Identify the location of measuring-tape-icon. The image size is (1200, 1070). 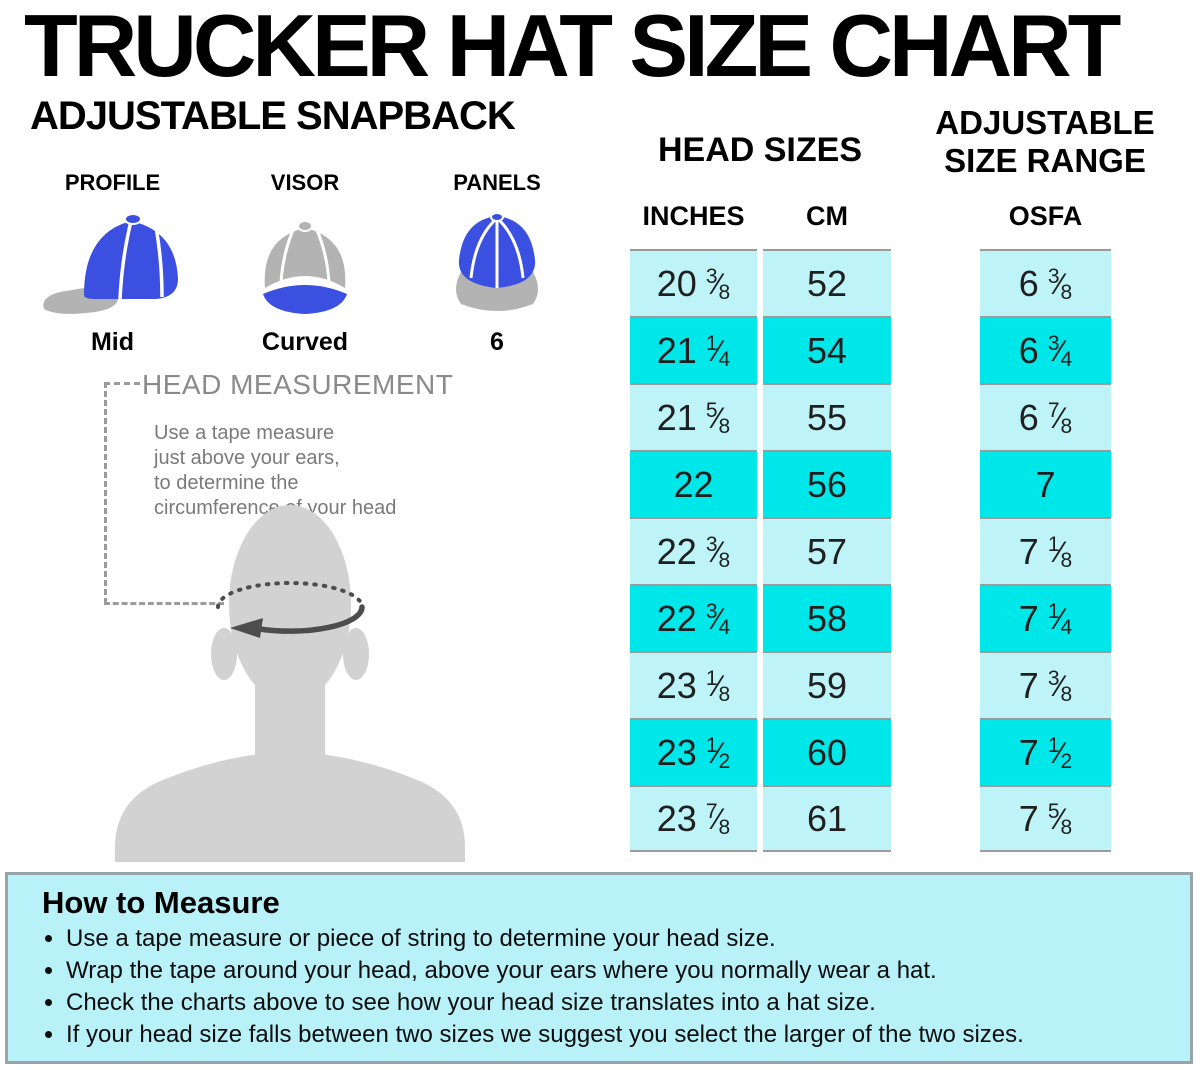
(290, 607).